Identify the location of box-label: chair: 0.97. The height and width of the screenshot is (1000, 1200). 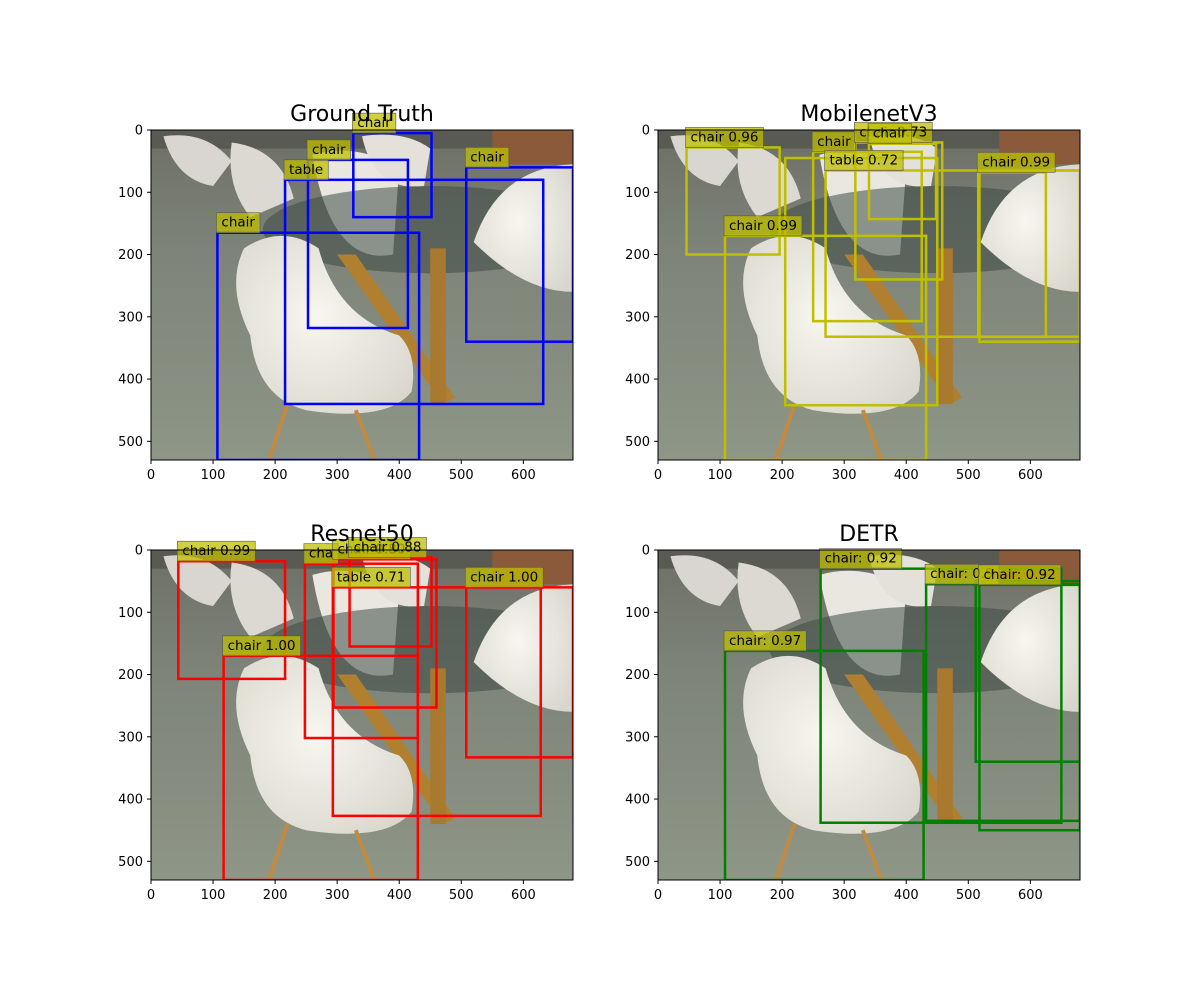
(765, 641).